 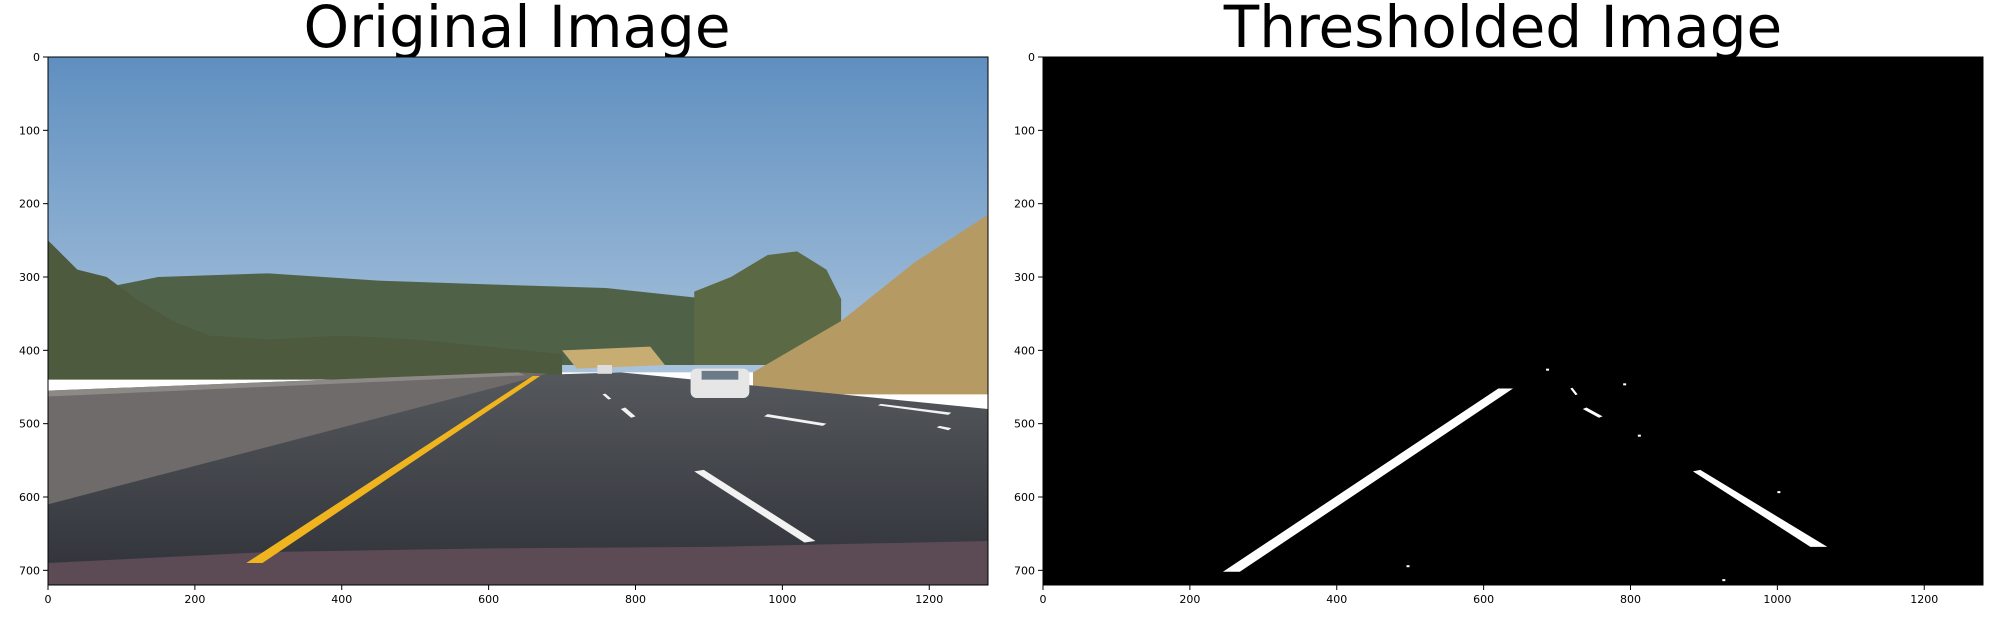 What do you see at coordinates (1924, 599) in the screenshot?
I see `thr-xtick-label: 1200` at bounding box center [1924, 599].